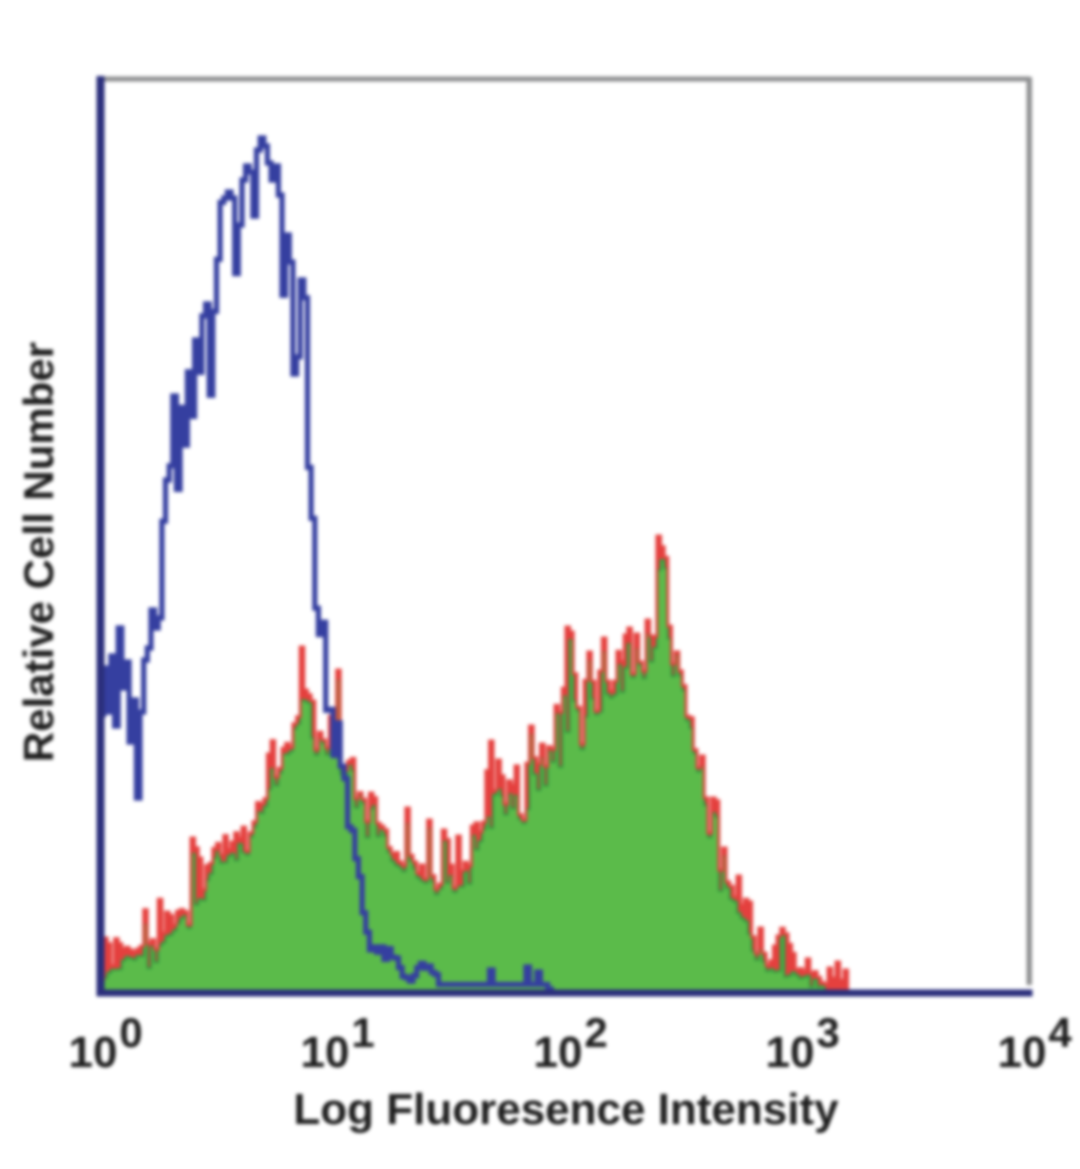  I want to click on svg-text: 2, so click(595, 1032).